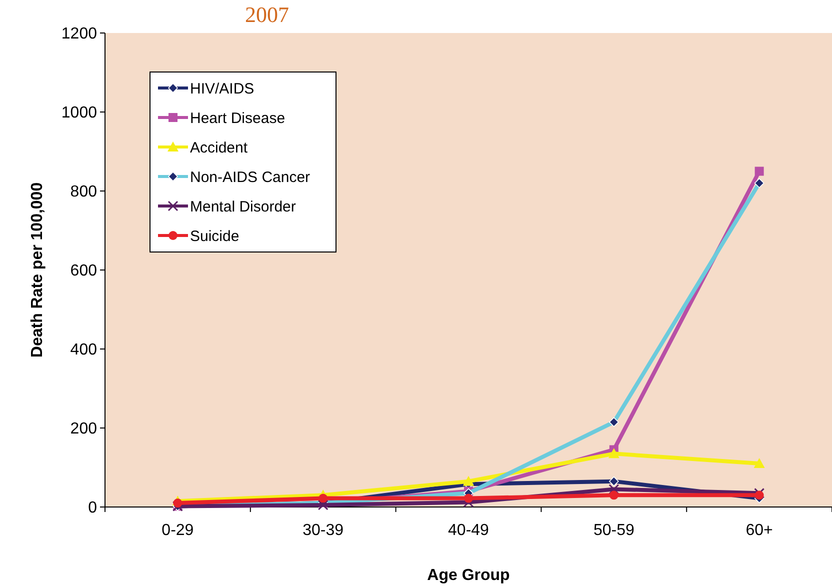 Image resolution: width=832 pixels, height=586 pixels. What do you see at coordinates (84, 192) in the screenshot?
I see `y-tick-label: 800` at bounding box center [84, 192].